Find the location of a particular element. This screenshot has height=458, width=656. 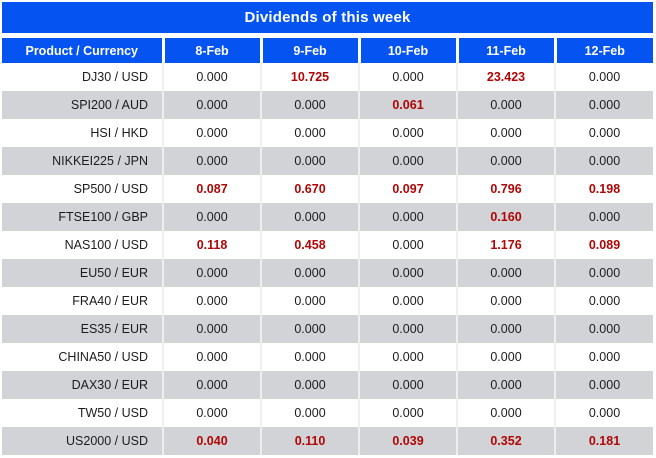

table-row: ES35 / EUR 0.000 0.000 0.000 0.000 0.000 is located at coordinates (327, 329).